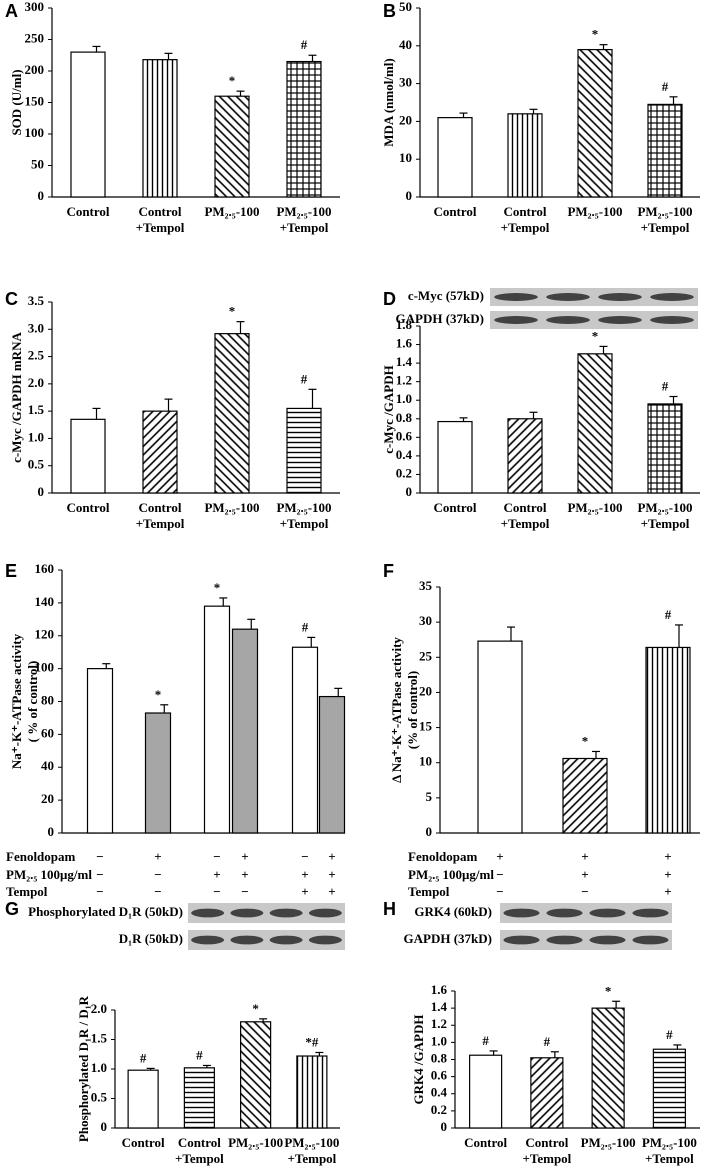 The image size is (709, 1168). Describe the element at coordinates (404, 435) in the screenshot. I see `y-tick-label: 0.6` at that location.